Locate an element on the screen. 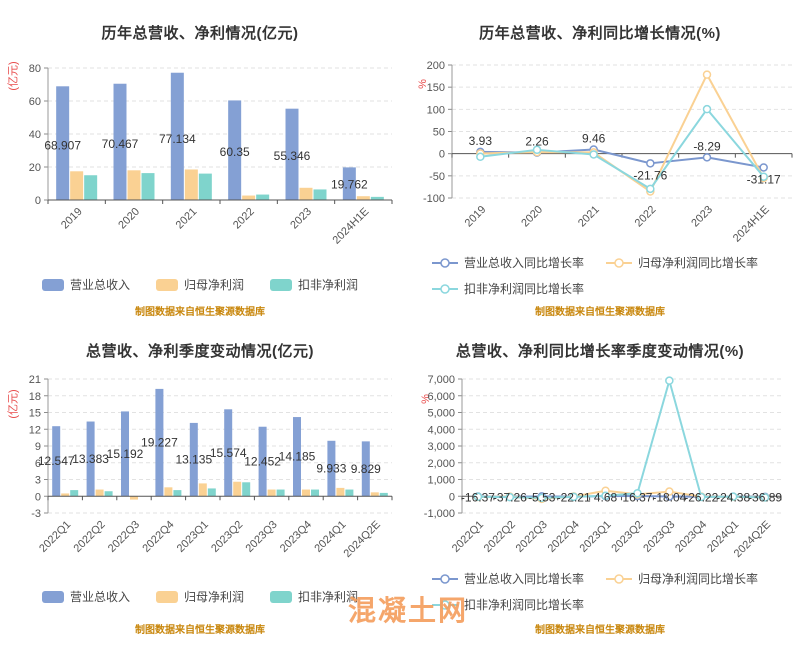  svg-text: 2,000 is located at coordinates (441, 464).